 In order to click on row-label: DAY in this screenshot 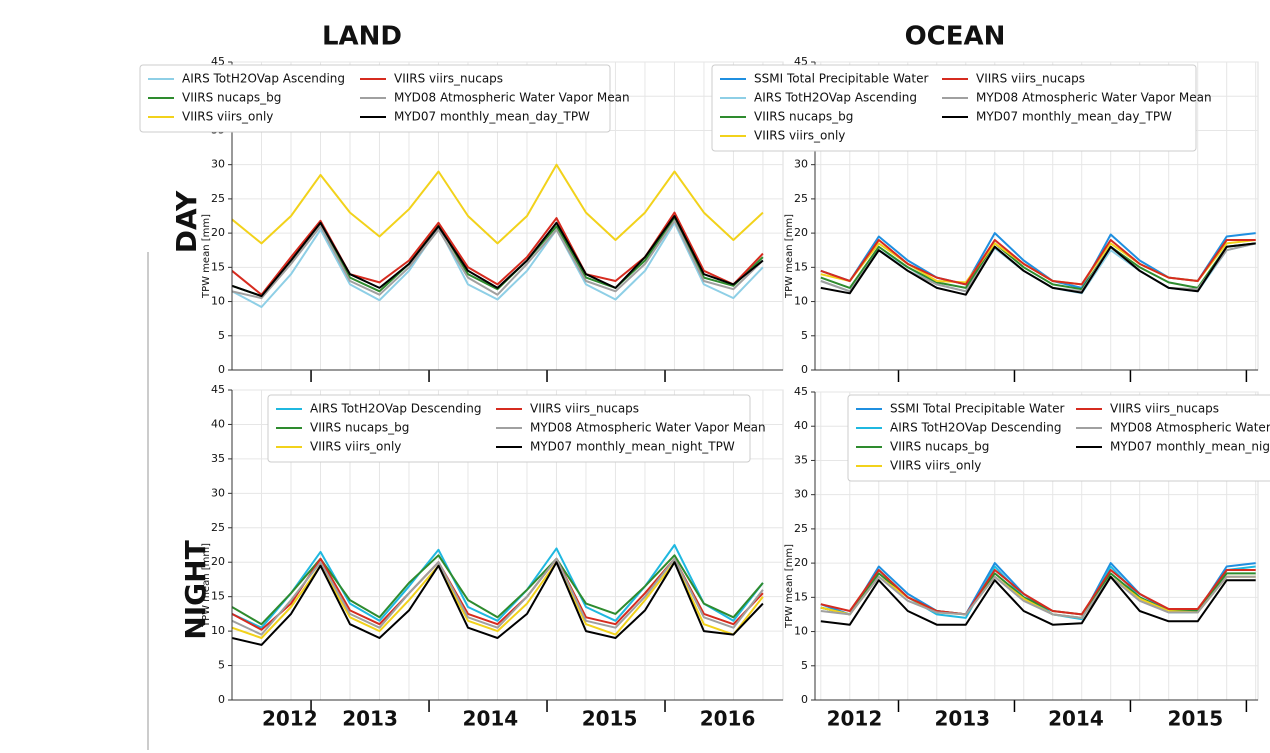, I will do `click(186, 221)`.